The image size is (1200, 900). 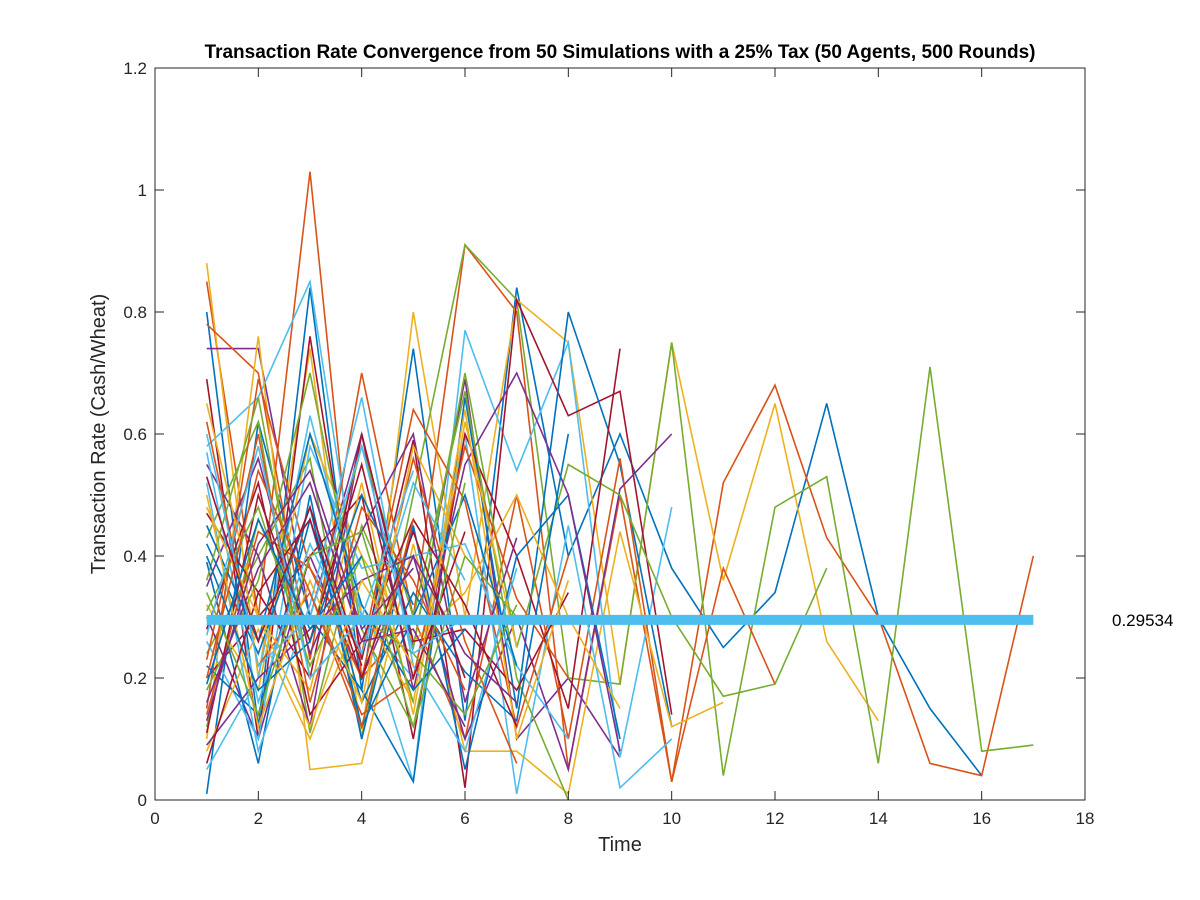 What do you see at coordinates (981, 818) in the screenshot?
I see `x-tick-label: 16` at bounding box center [981, 818].